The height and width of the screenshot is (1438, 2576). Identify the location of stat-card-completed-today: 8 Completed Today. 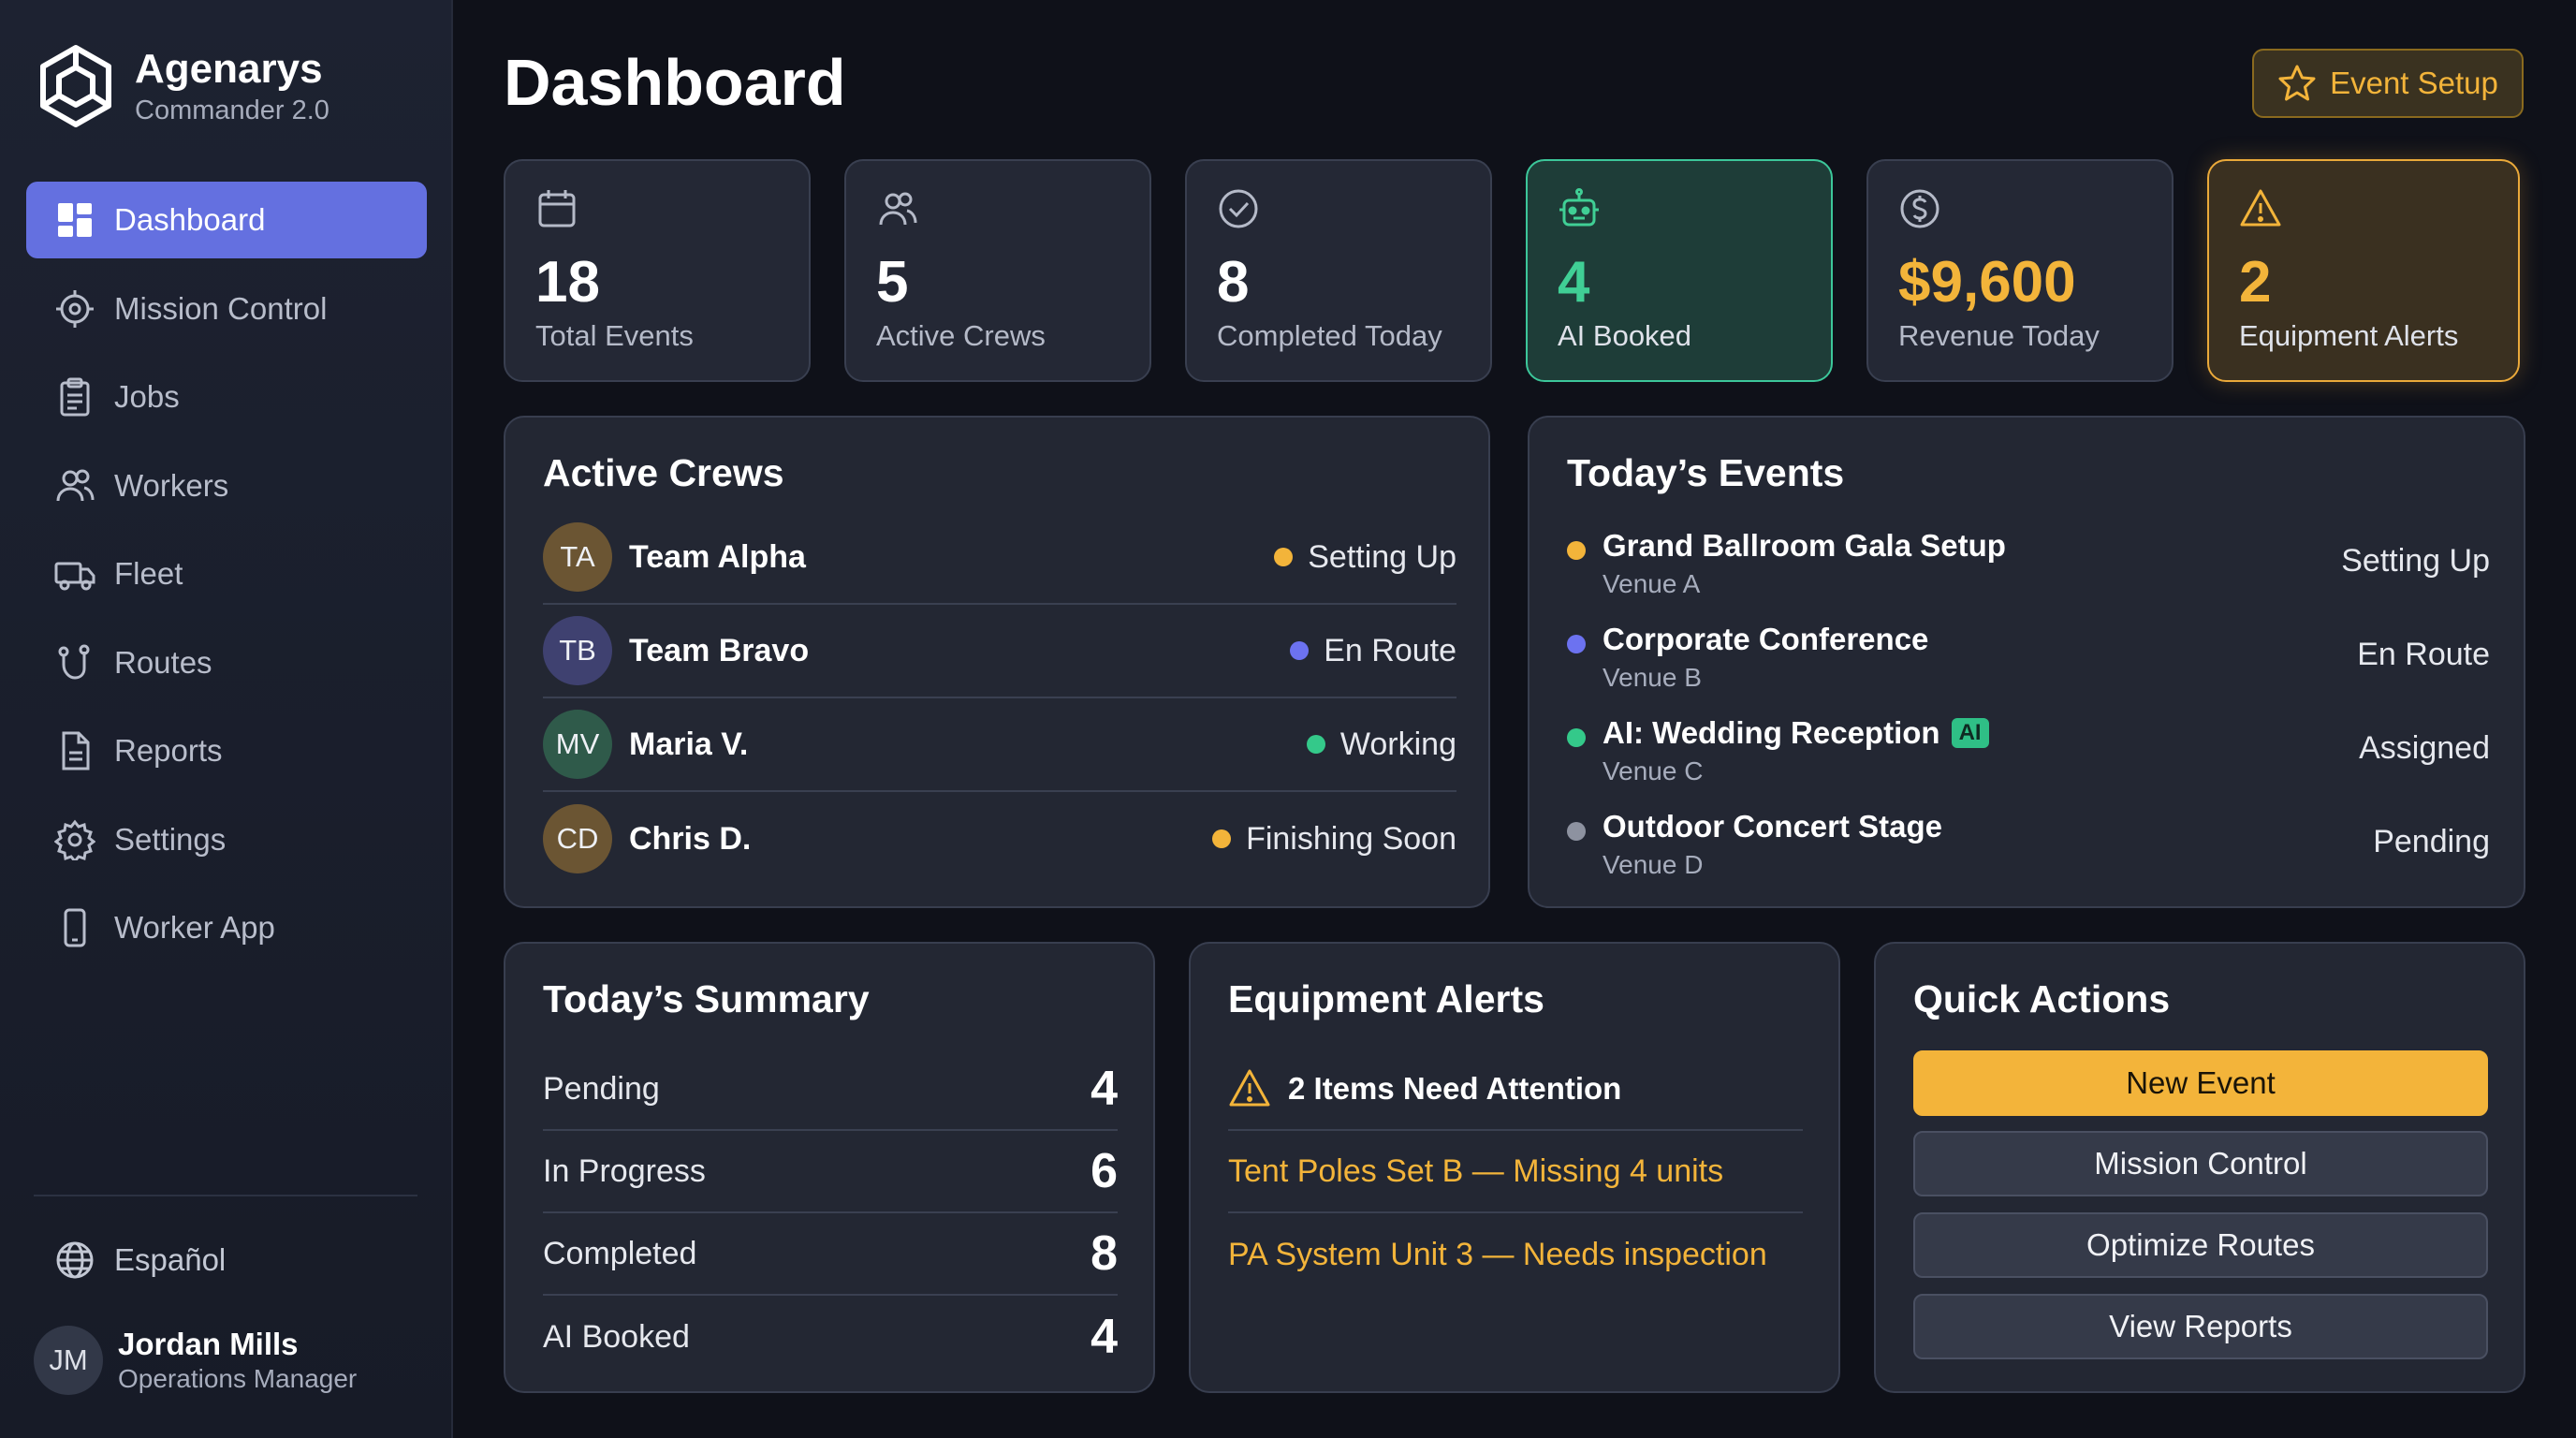
(1338, 270).